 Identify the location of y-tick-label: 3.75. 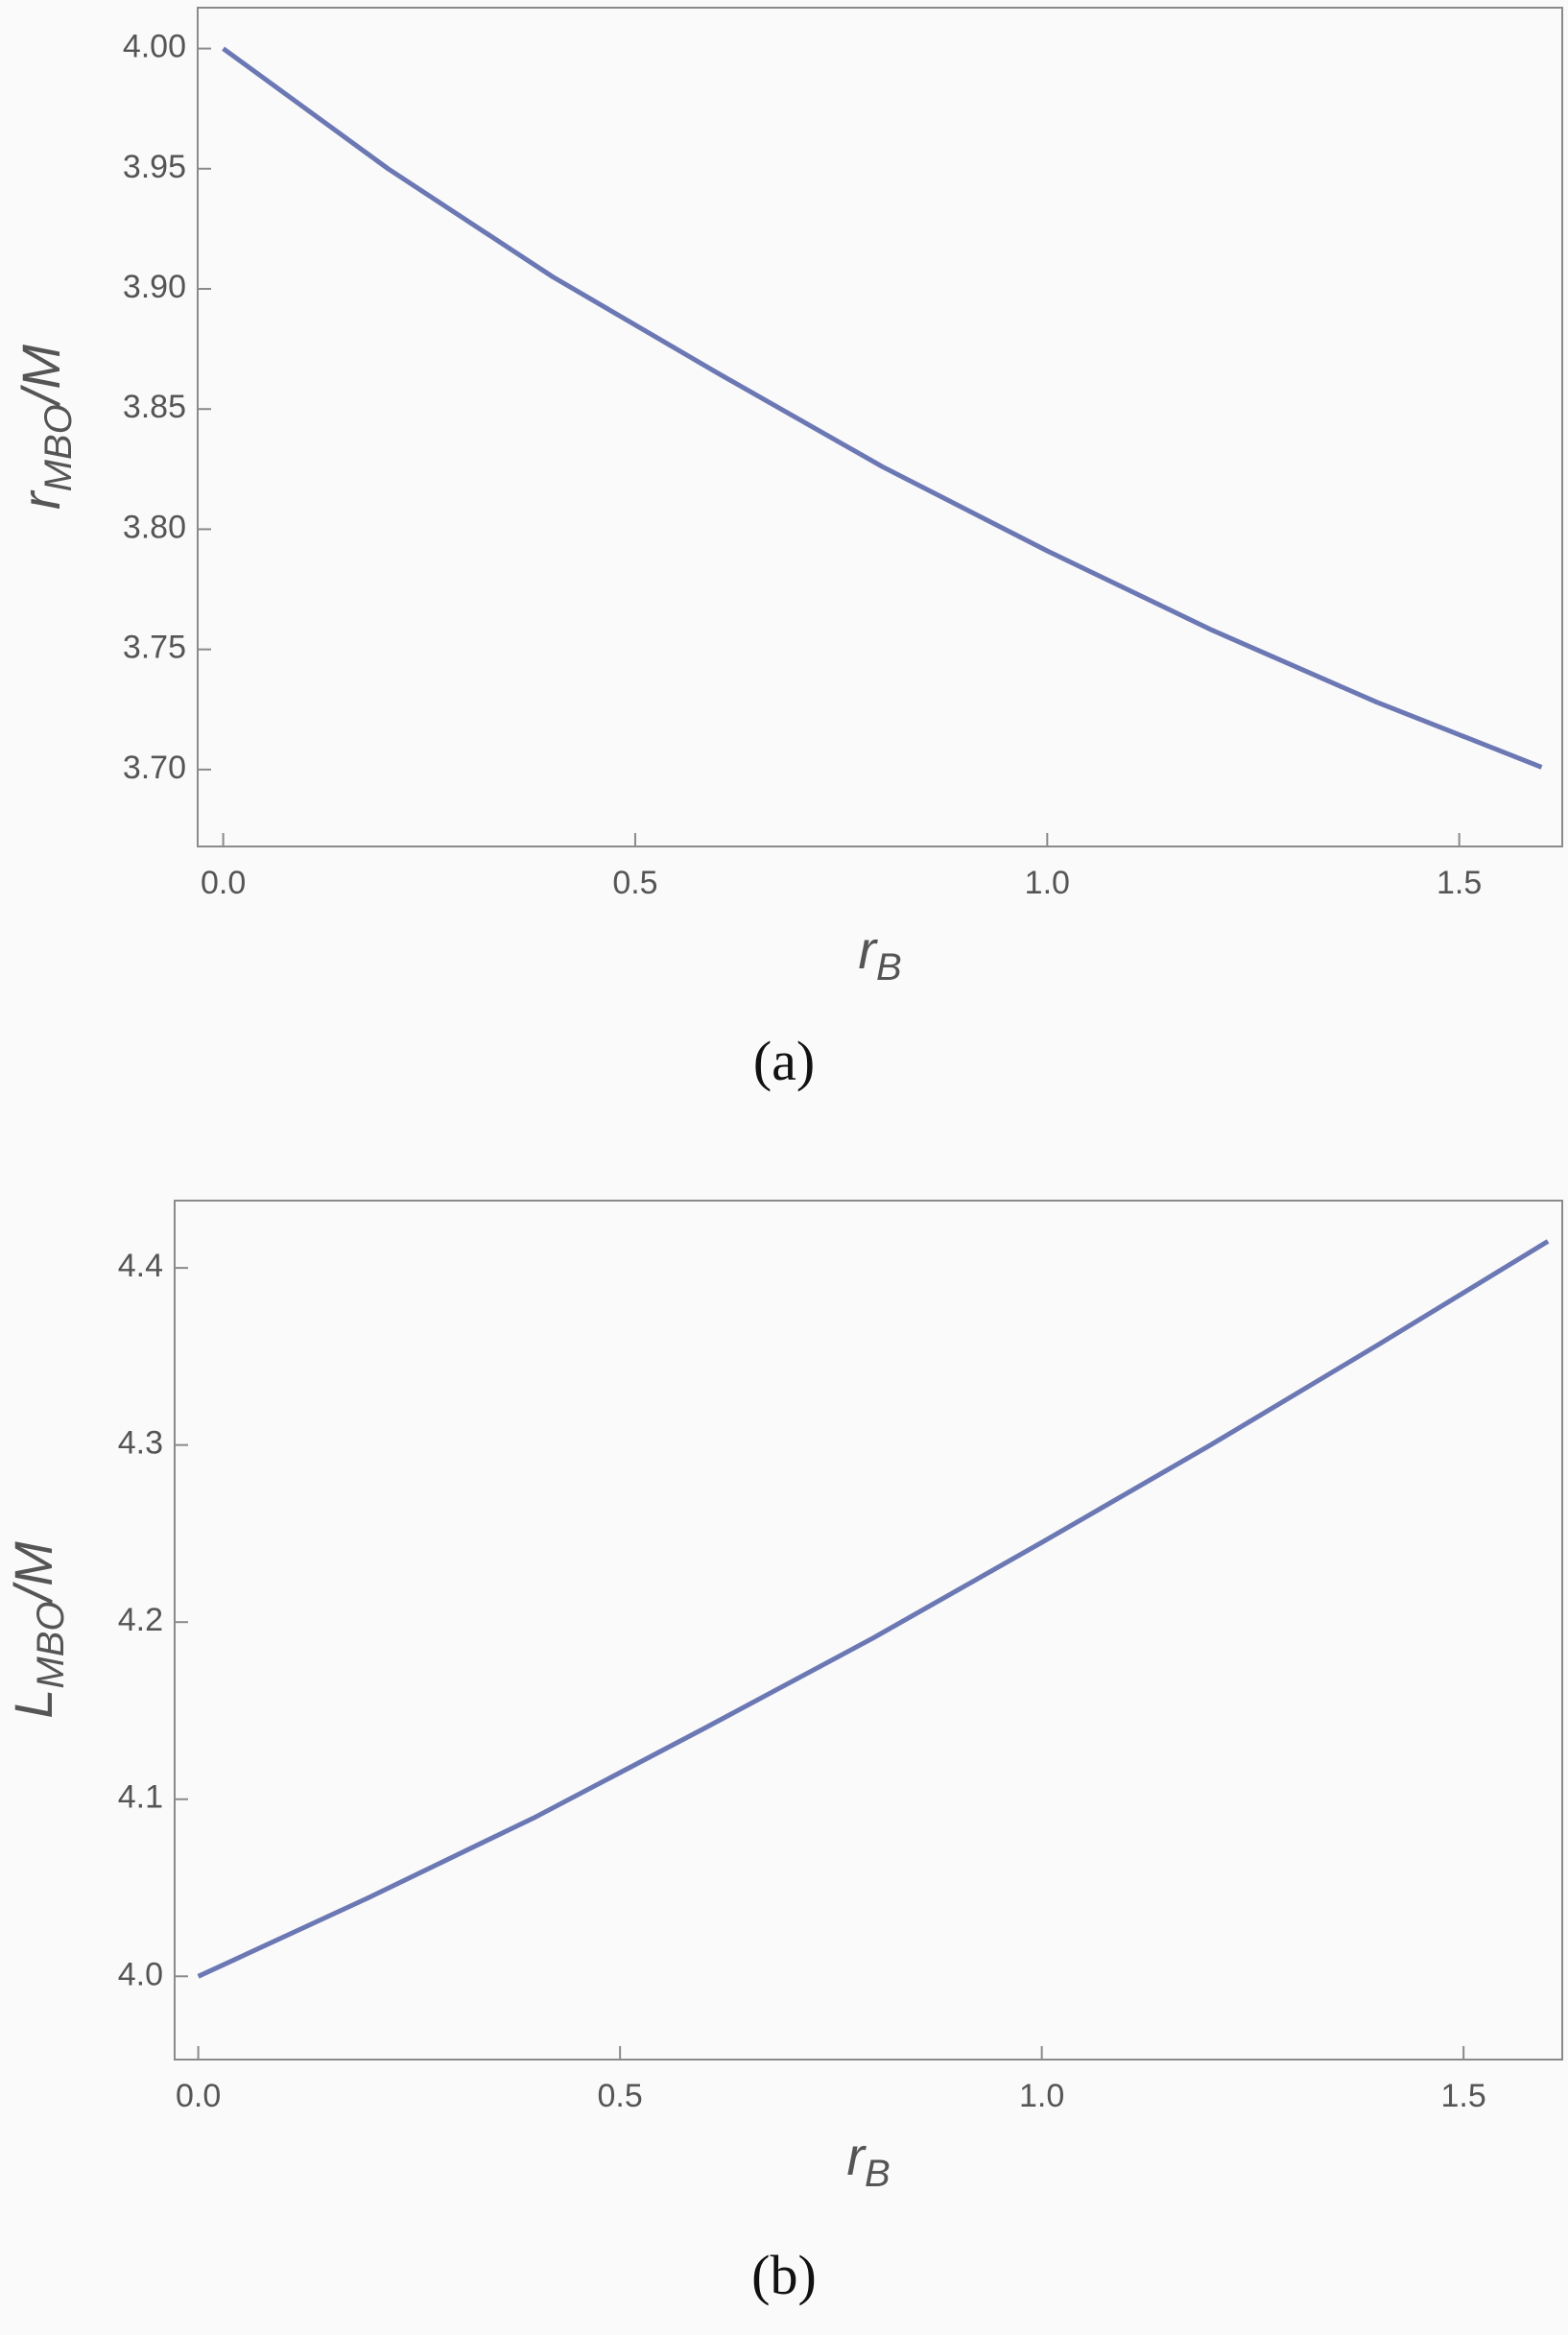
(154, 648).